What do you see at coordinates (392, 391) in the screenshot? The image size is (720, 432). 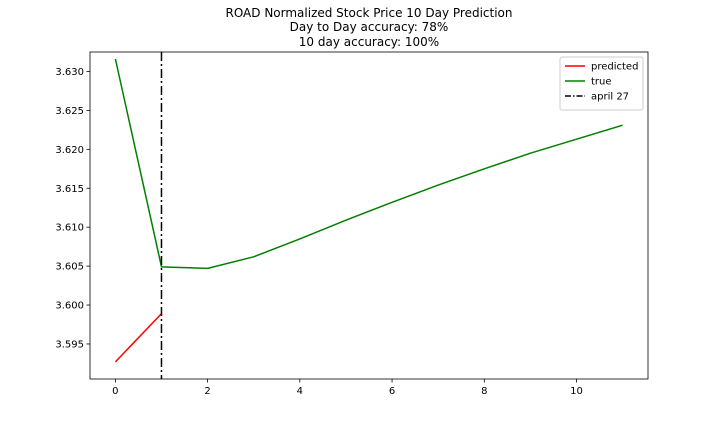 I see `x-tick-label: 6` at bounding box center [392, 391].